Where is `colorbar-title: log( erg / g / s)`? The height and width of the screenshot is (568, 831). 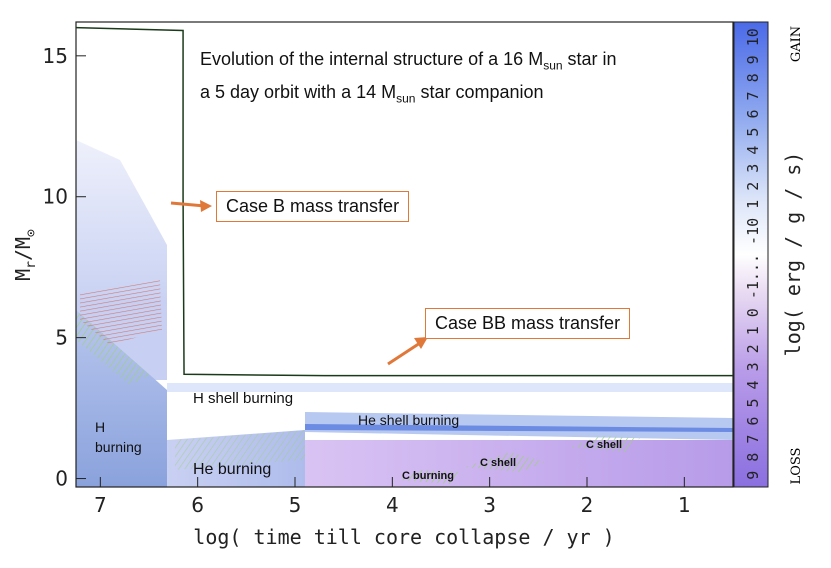
colorbar-title: log( erg / g / s) is located at coordinates (793, 254).